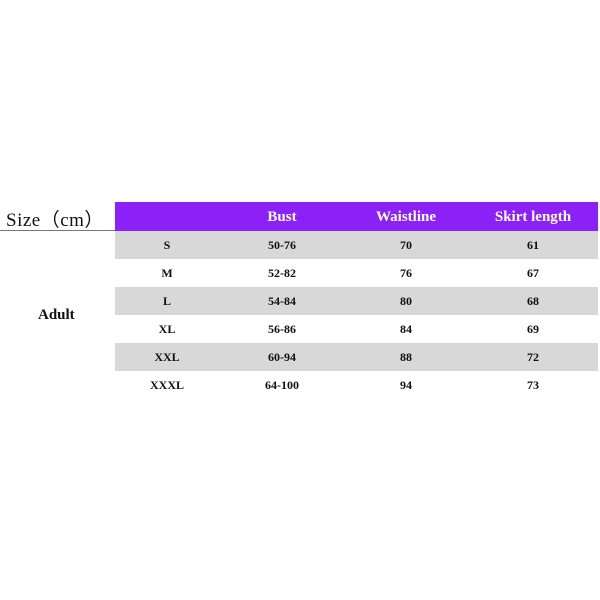 Image resolution: width=600 pixels, height=600 pixels. Describe the element at coordinates (533, 329) in the screenshot. I see `cell-skirt-length: 69` at that location.